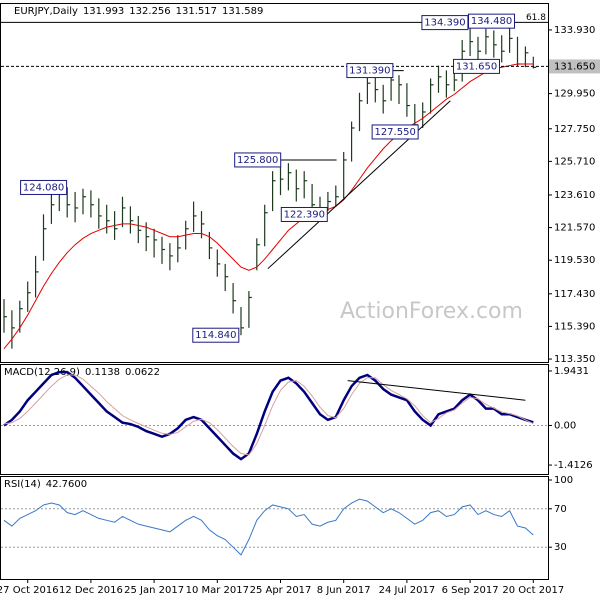 The height and width of the screenshot is (600, 600). I want to click on header-value: 132.256, so click(149, 11).